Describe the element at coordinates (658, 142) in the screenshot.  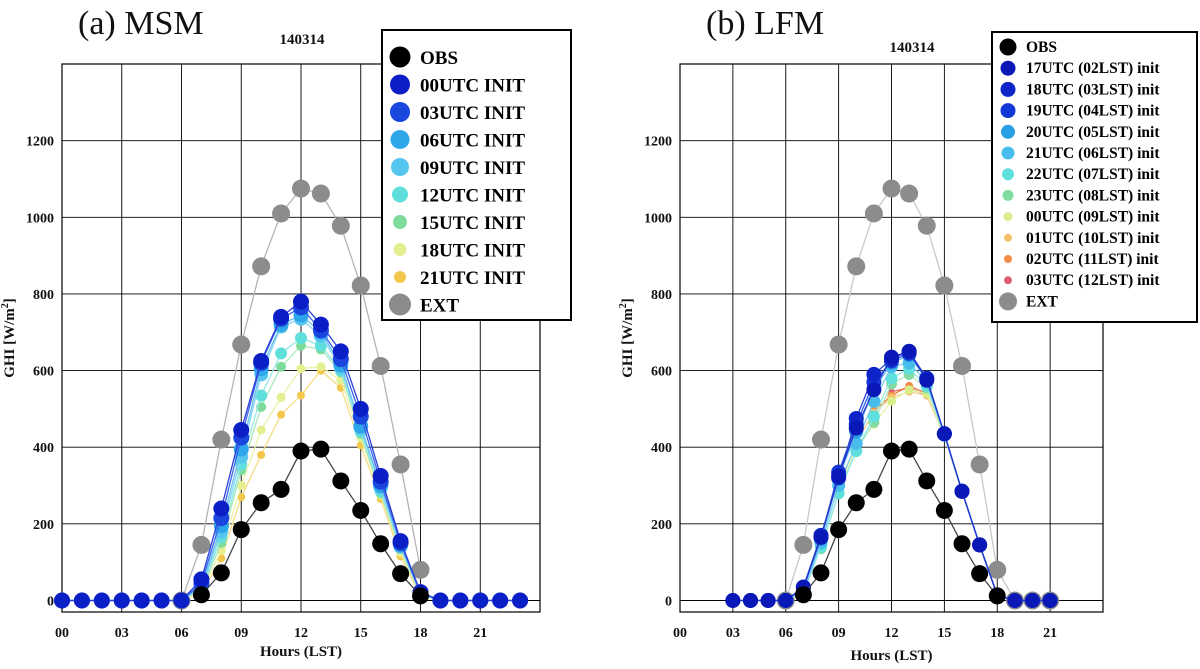
I see `y-tick-label: 1200` at that location.